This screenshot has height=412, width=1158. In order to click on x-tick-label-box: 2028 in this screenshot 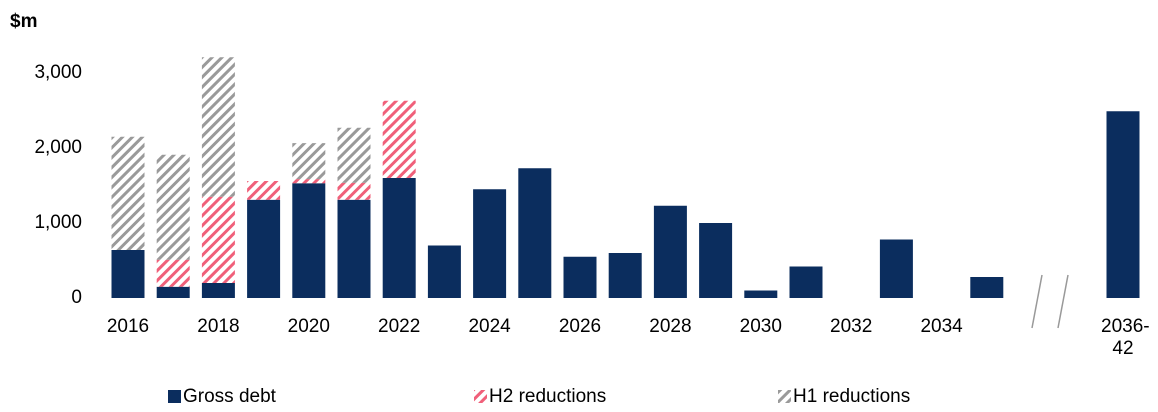, I will do `click(670, 326)`.